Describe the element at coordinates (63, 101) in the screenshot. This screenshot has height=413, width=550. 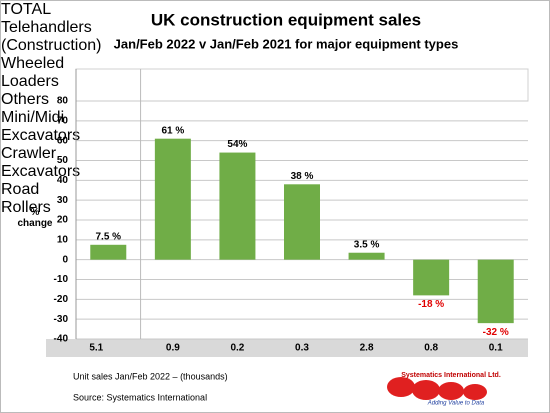
I see `y-tick-label: 80` at that location.